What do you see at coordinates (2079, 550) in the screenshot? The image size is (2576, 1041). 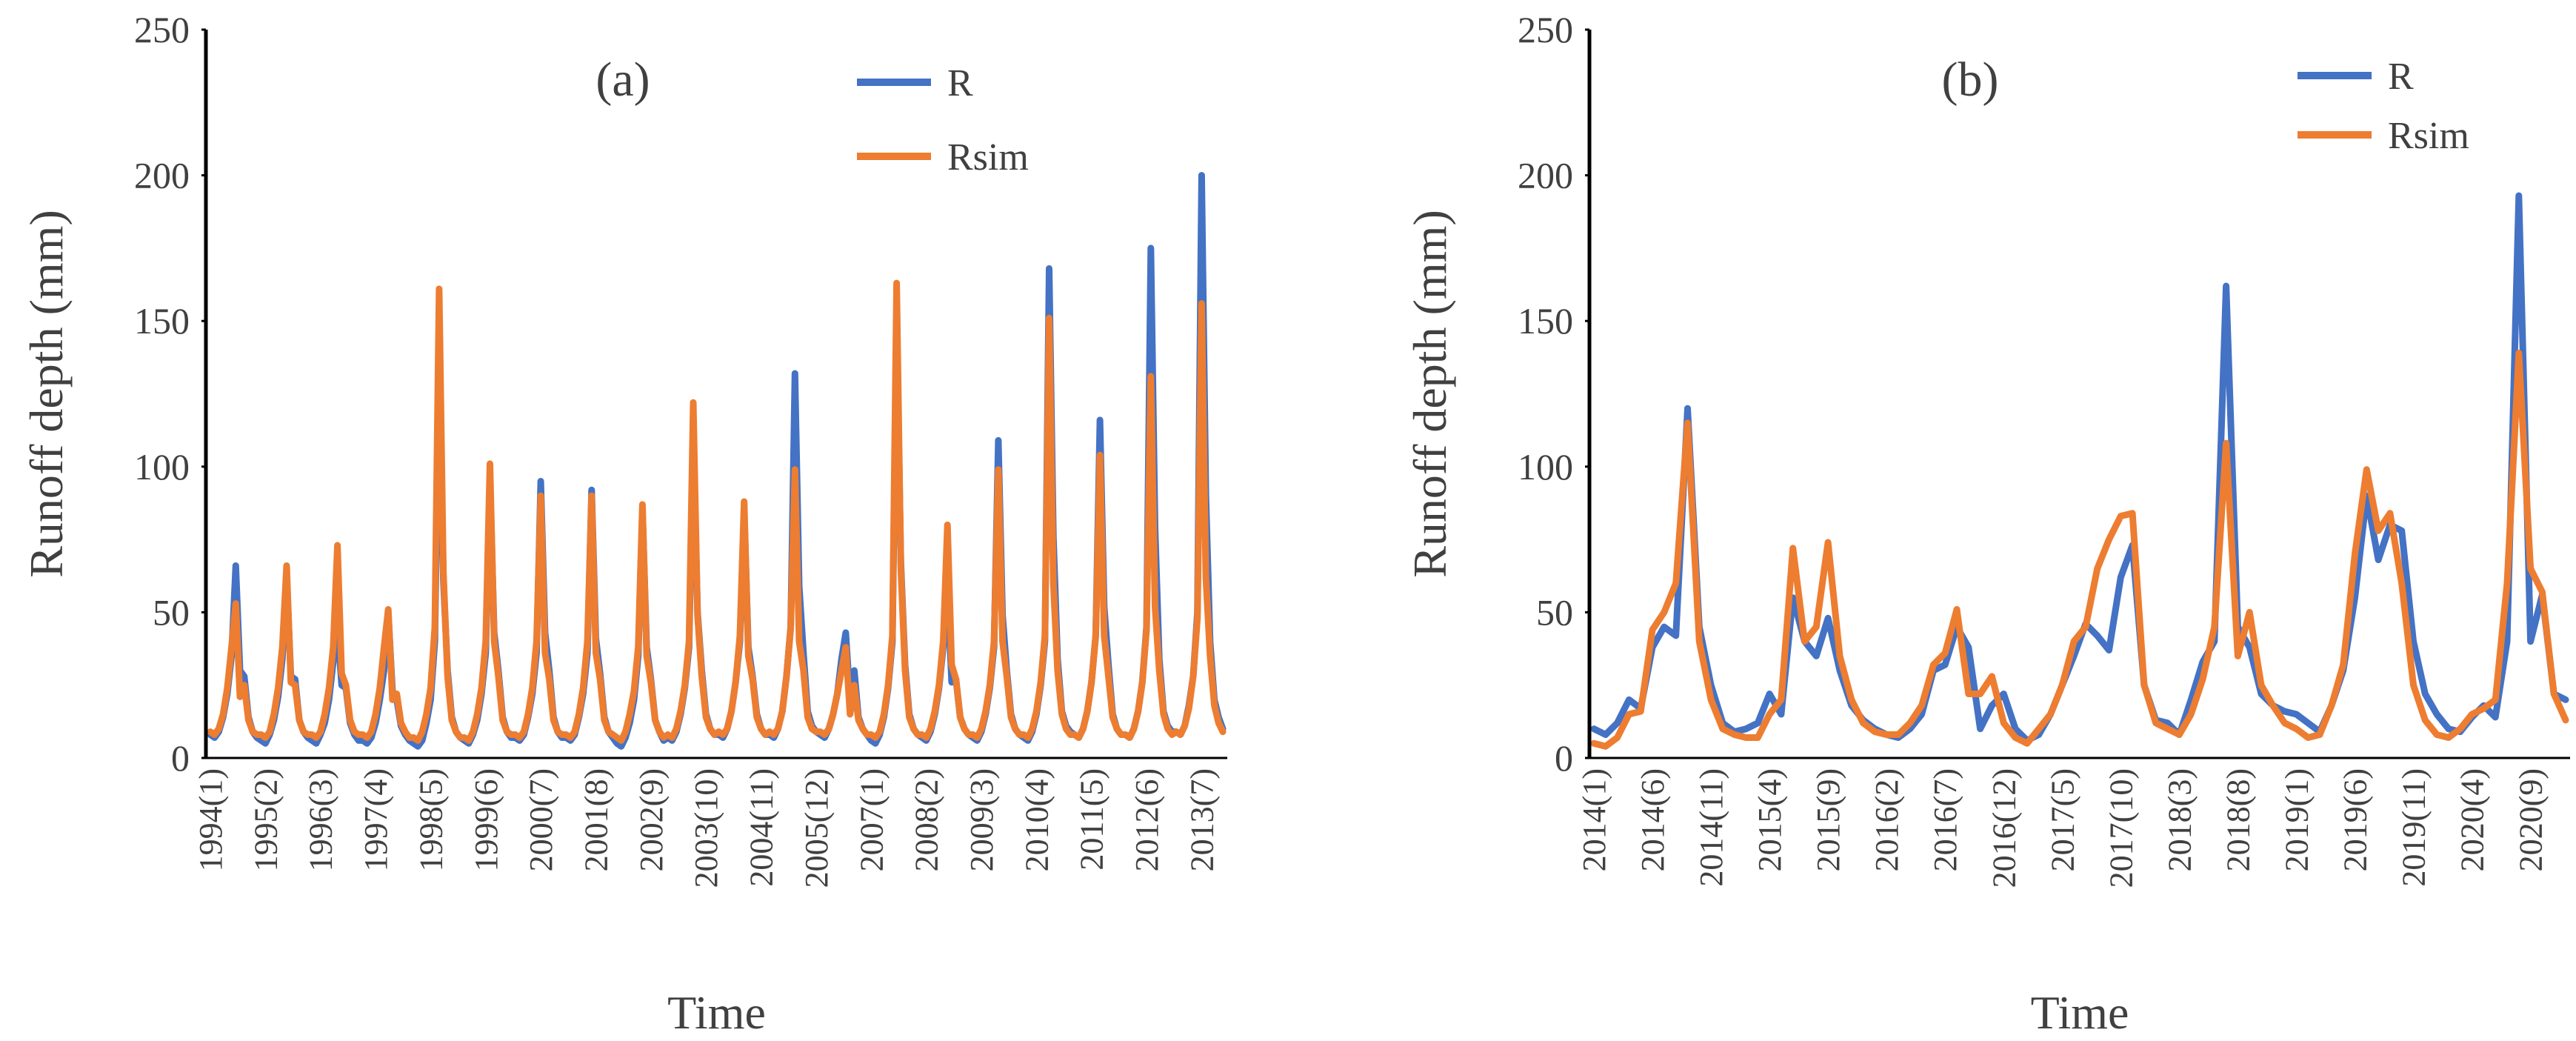 I see `series-line` at bounding box center [2079, 550].